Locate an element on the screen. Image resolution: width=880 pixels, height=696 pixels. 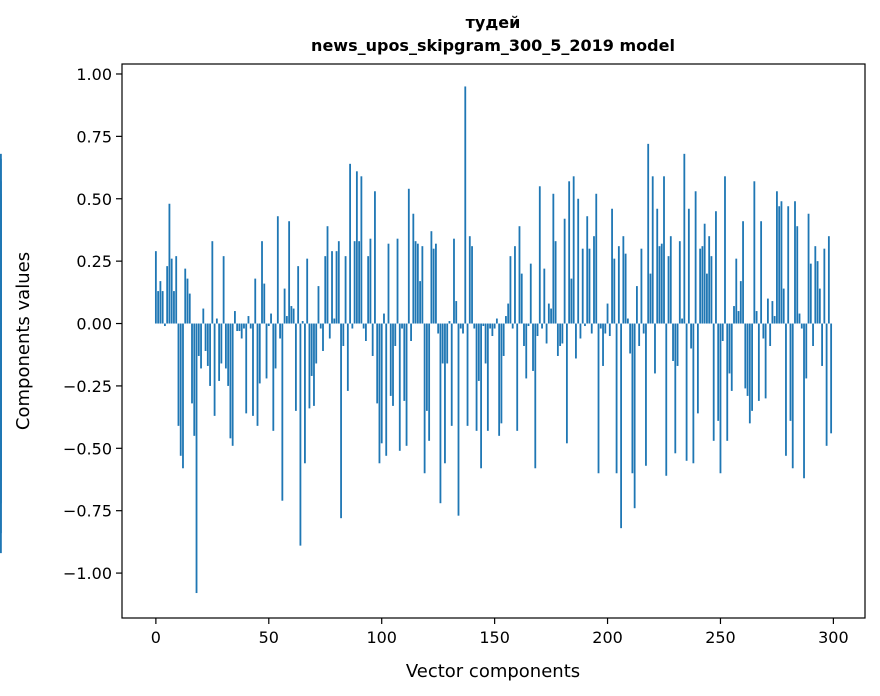
y-tick-label: −0.75 is located at coordinates (87, 511).